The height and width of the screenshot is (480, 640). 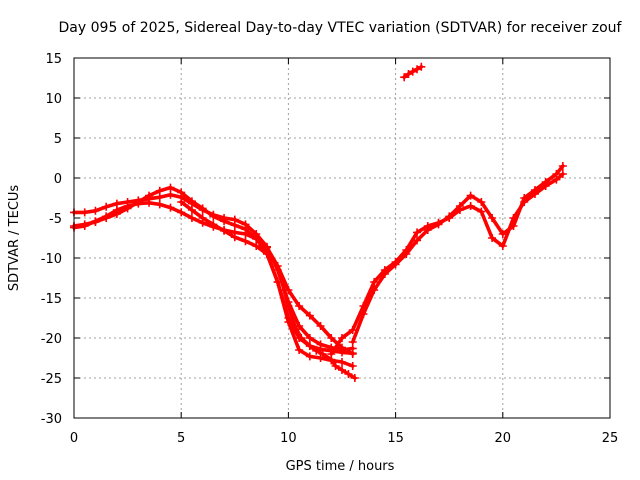 I want to click on series-trace, so click(x=447, y=264).